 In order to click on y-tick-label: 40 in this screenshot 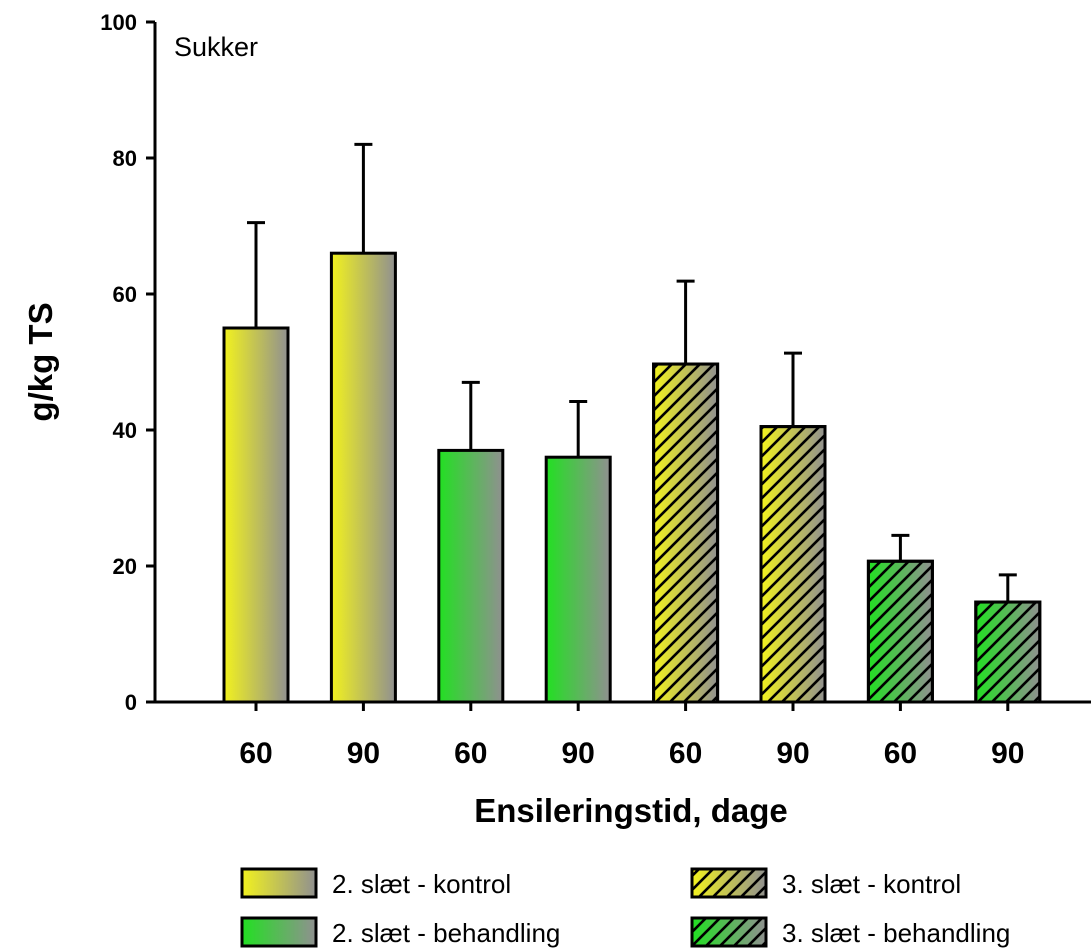, I will do `click(125, 430)`.